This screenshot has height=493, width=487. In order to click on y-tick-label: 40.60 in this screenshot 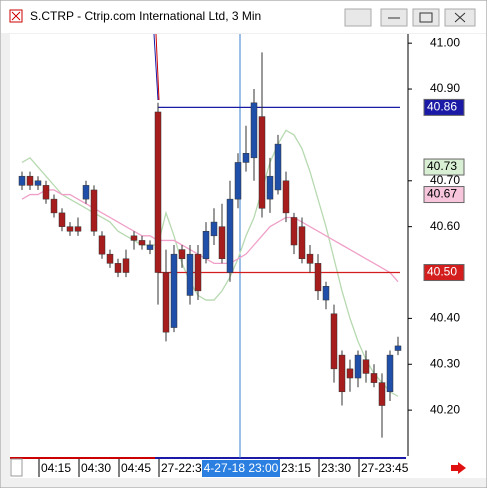, I will do `click(445, 226)`.